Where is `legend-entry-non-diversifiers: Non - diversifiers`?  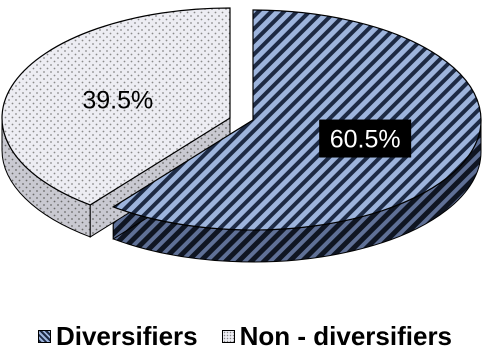 legend-entry-non-diversifiers: Non - diversifiers is located at coordinates (337, 336).